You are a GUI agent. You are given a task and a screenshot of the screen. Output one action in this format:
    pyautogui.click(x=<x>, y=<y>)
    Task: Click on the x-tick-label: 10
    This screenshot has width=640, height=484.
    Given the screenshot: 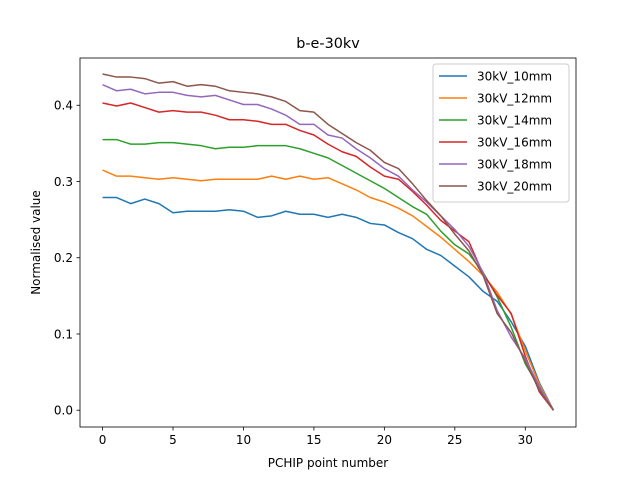 What is the action you would take?
    pyautogui.click(x=243, y=440)
    